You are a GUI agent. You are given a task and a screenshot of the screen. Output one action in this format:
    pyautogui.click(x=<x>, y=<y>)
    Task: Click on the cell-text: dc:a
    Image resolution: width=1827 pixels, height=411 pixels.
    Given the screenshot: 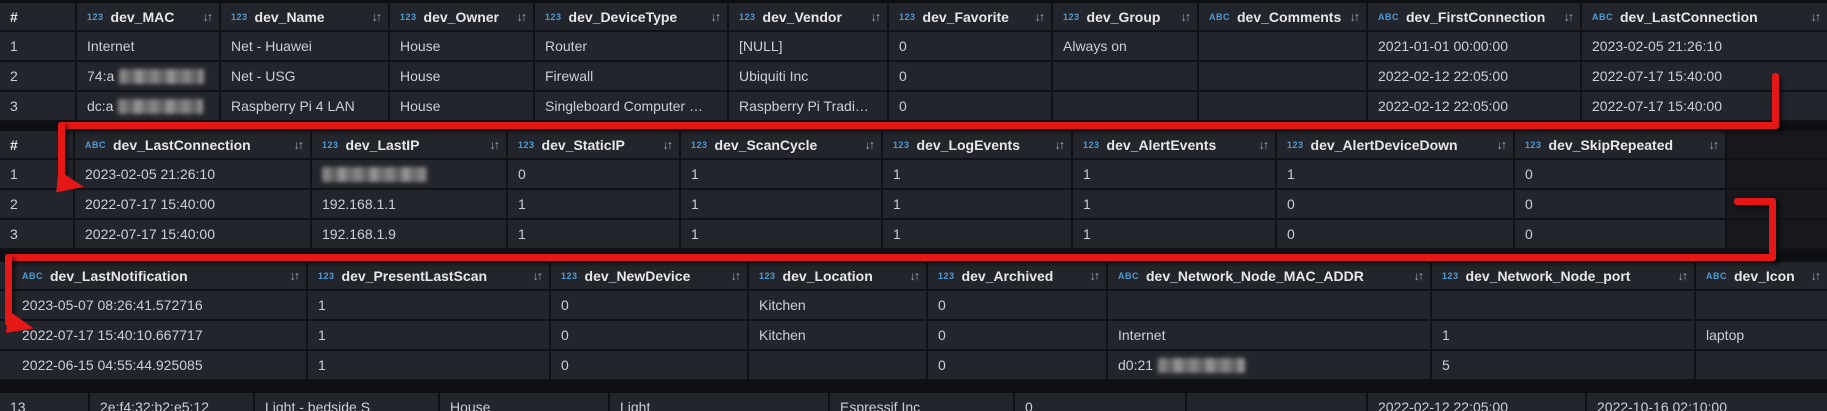 What is the action you would take?
    pyautogui.click(x=100, y=106)
    